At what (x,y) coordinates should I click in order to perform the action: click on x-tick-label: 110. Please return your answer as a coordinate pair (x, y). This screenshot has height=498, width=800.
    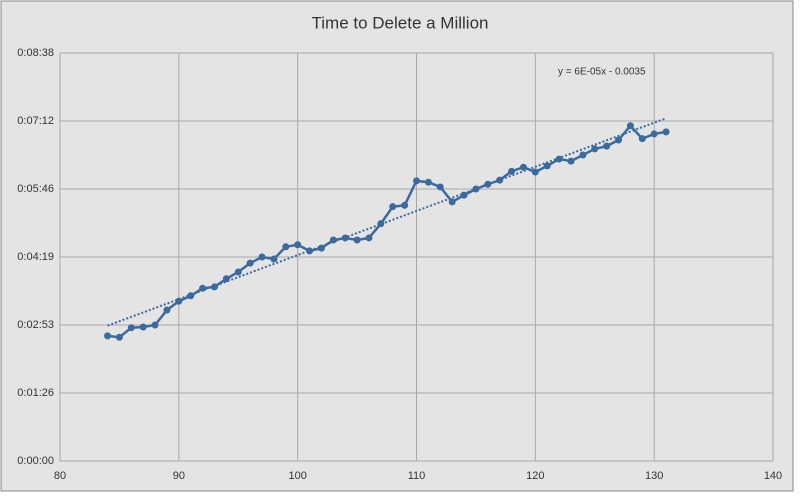
    Looking at the image, I should click on (417, 476).